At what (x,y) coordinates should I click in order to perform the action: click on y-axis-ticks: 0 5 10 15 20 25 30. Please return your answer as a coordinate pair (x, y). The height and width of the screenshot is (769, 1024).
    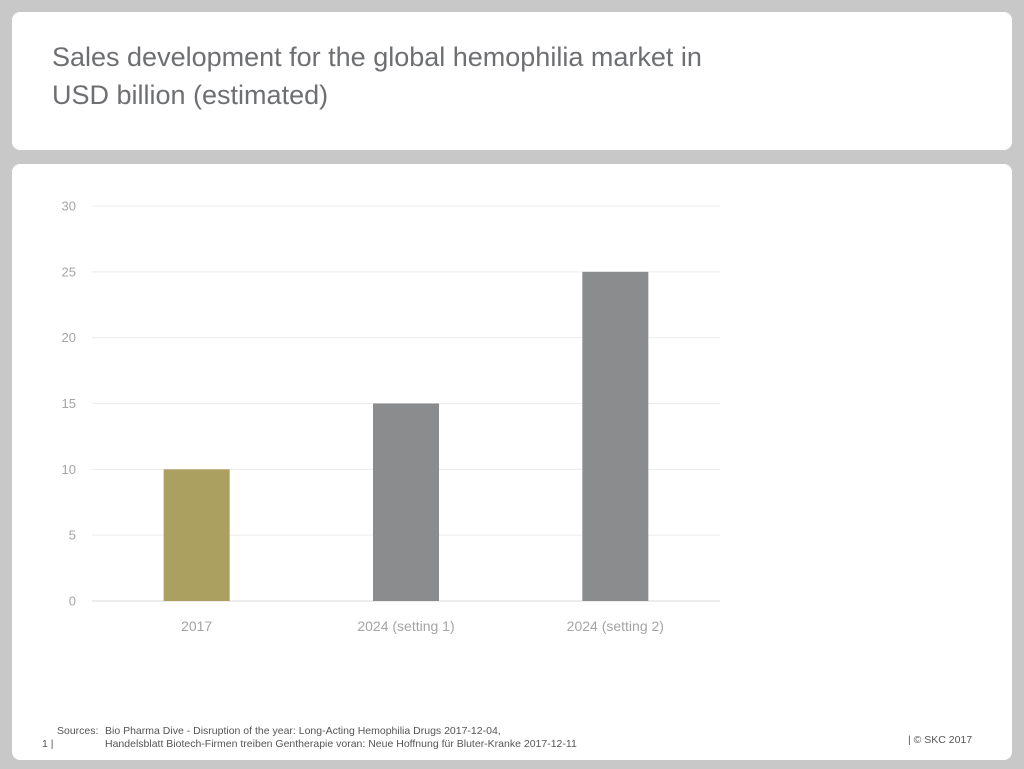
    Looking at the image, I should click on (69, 404).